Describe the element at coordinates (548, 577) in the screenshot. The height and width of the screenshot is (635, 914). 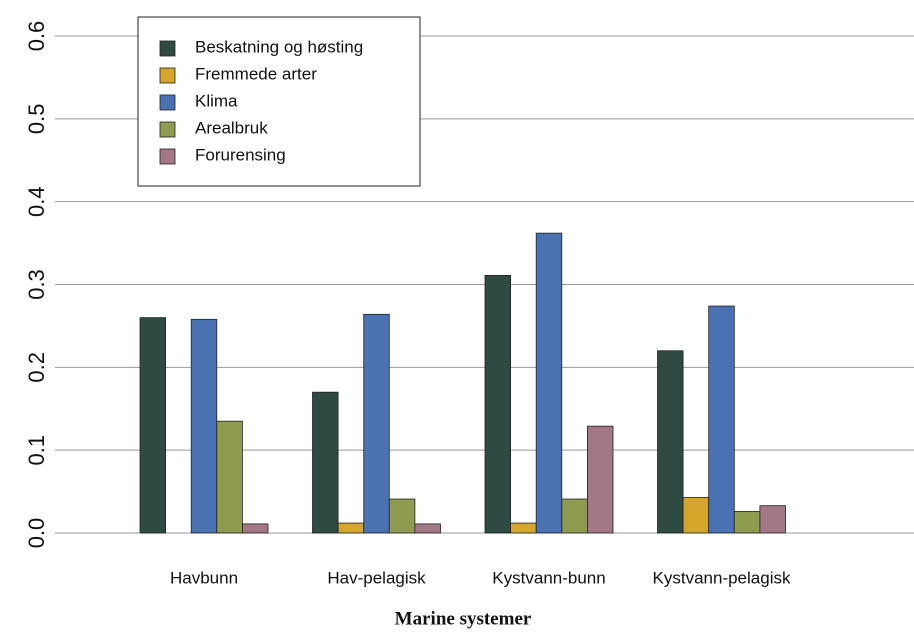
I see `x-tick-label: Kystvann-bunn` at that location.